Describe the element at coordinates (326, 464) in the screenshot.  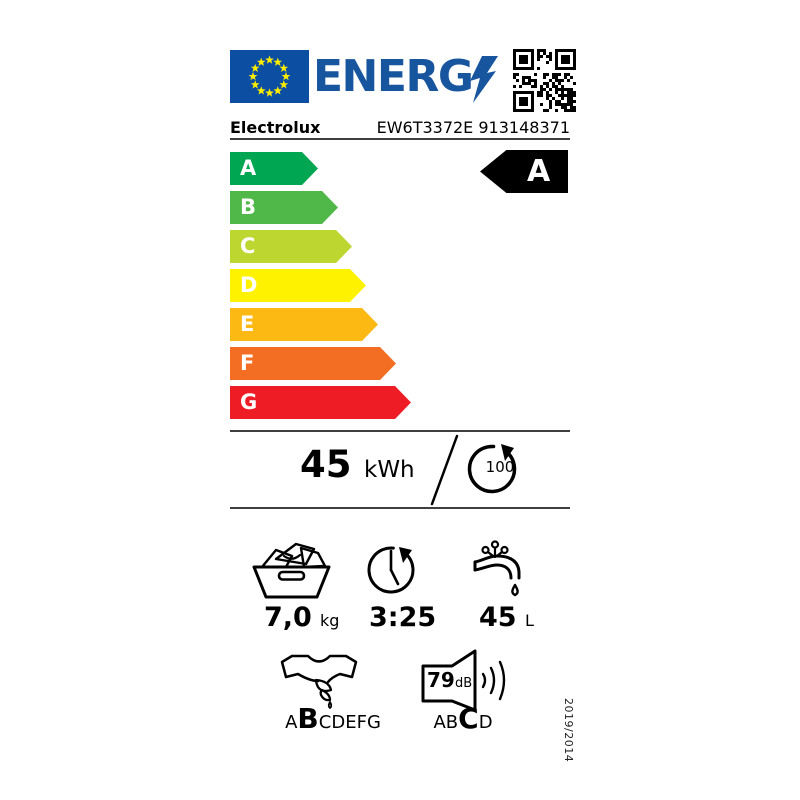
I see `energy-value: 45` at that location.